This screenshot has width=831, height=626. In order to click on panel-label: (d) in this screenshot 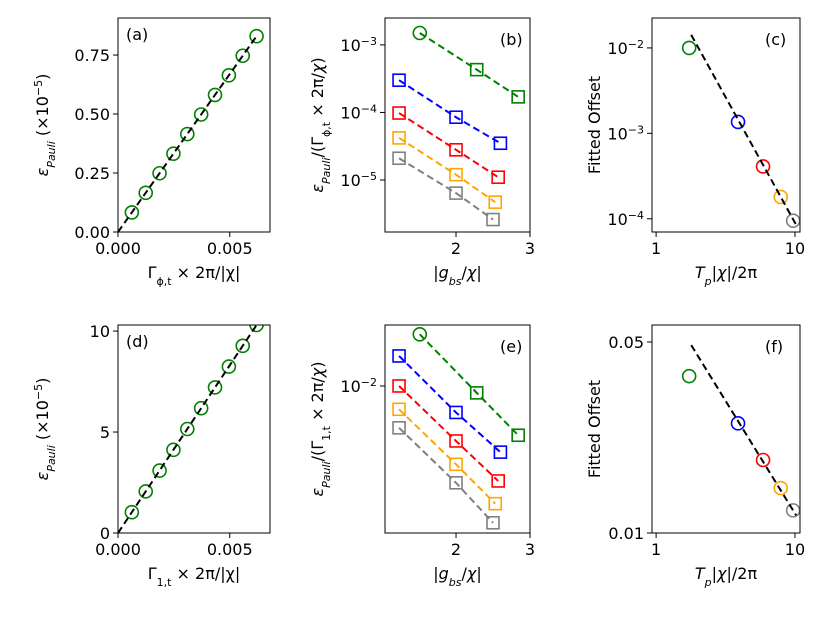, I will do `click(137, 341)`.